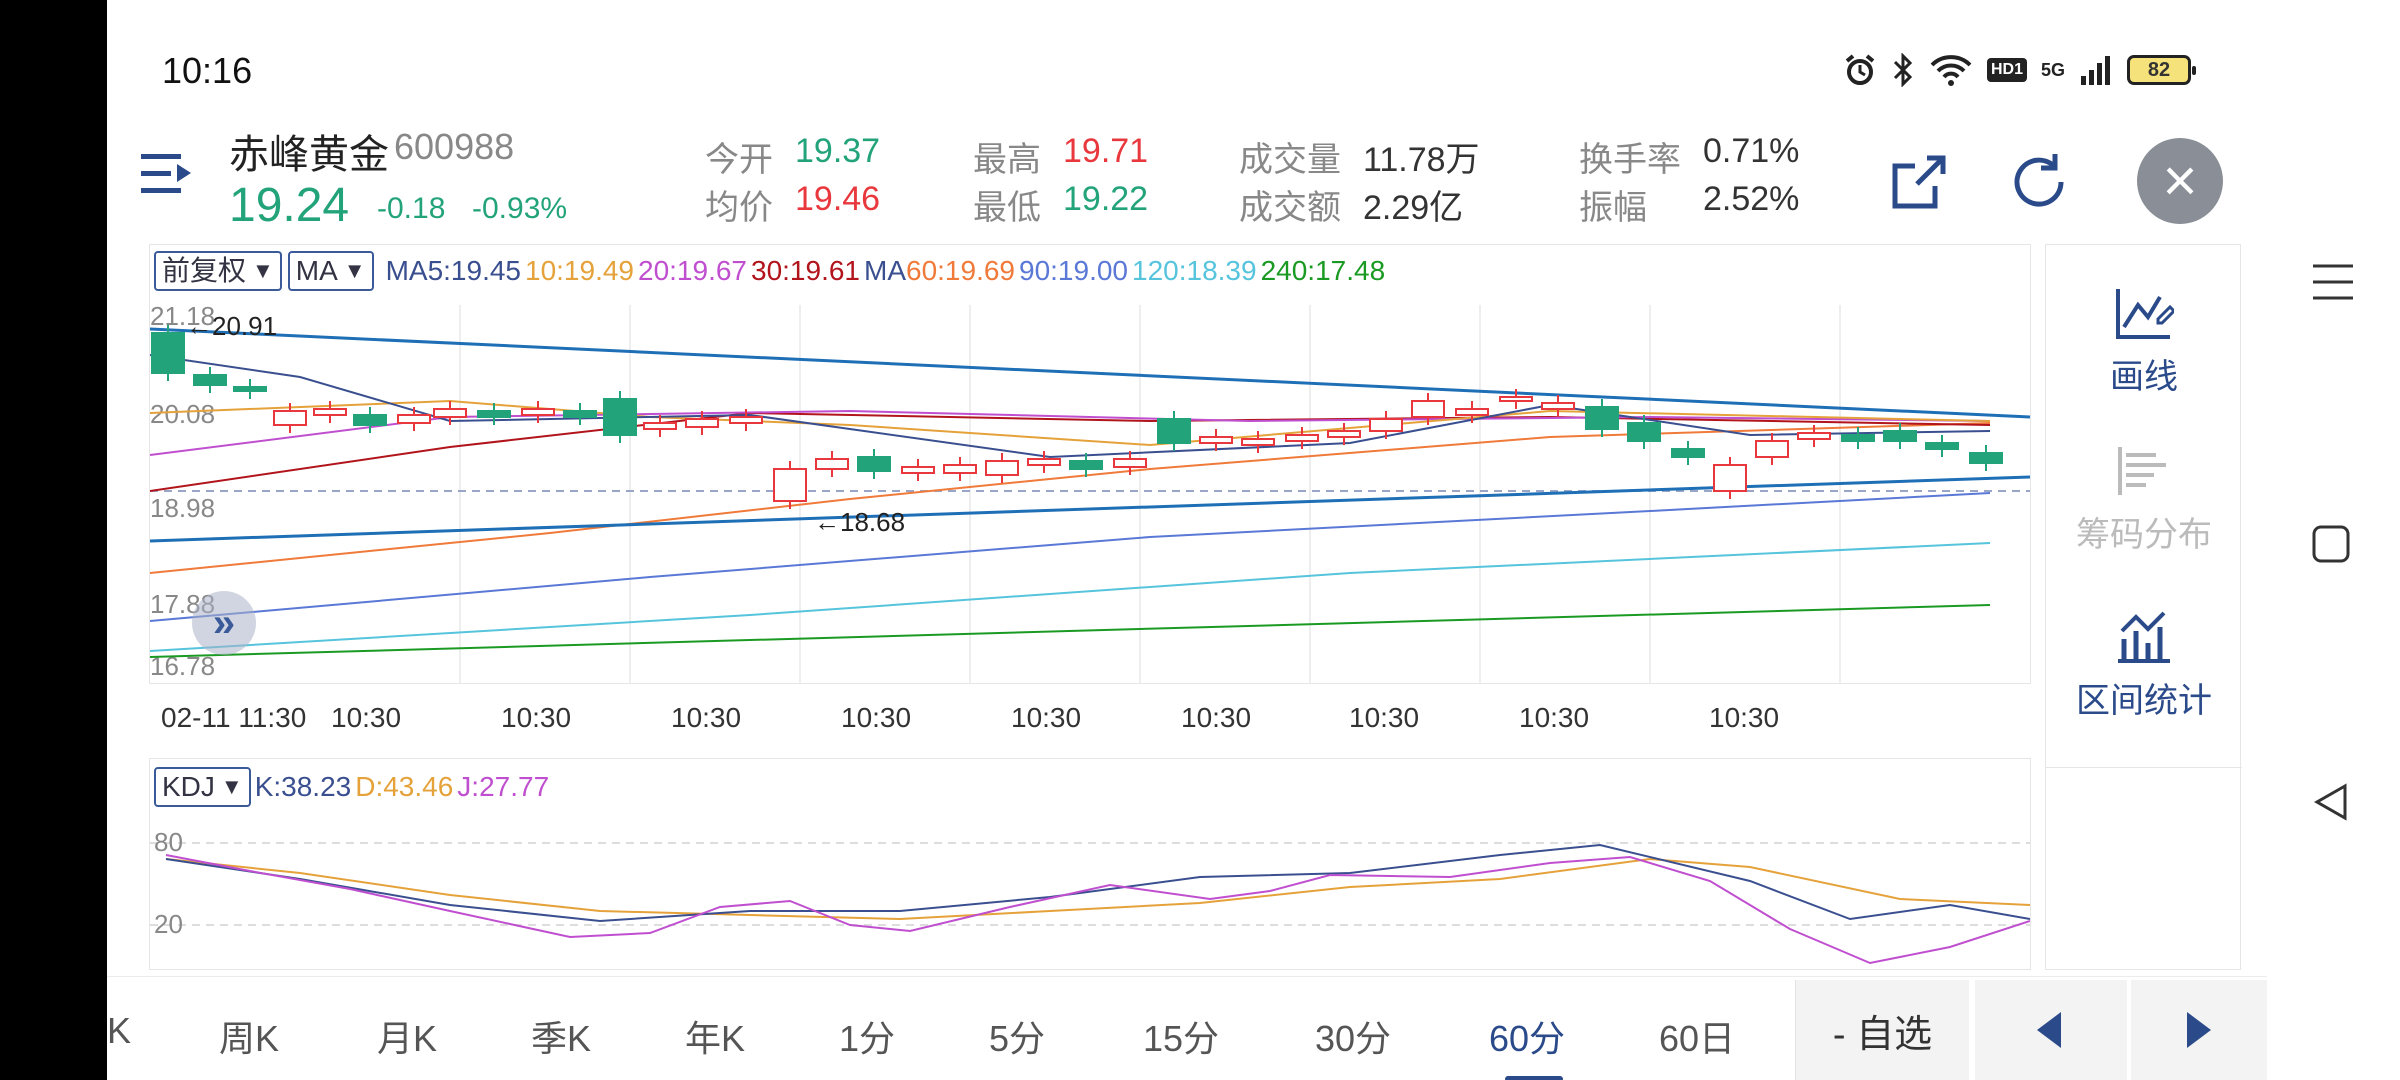 The width and height of the screenshot is (2400, 1080). What do you see at coordinates (1007, 160) in the screenshot?
I see `high-label: 最高` at bounding box center [1007, 160].